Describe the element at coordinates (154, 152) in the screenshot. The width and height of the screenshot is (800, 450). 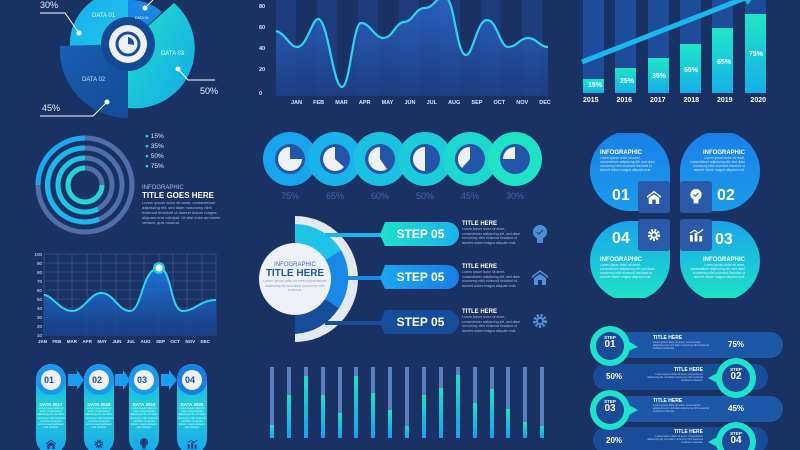
I see `radial-legend: ● 15% ● 35% ● 50% ● 75%` at that location.